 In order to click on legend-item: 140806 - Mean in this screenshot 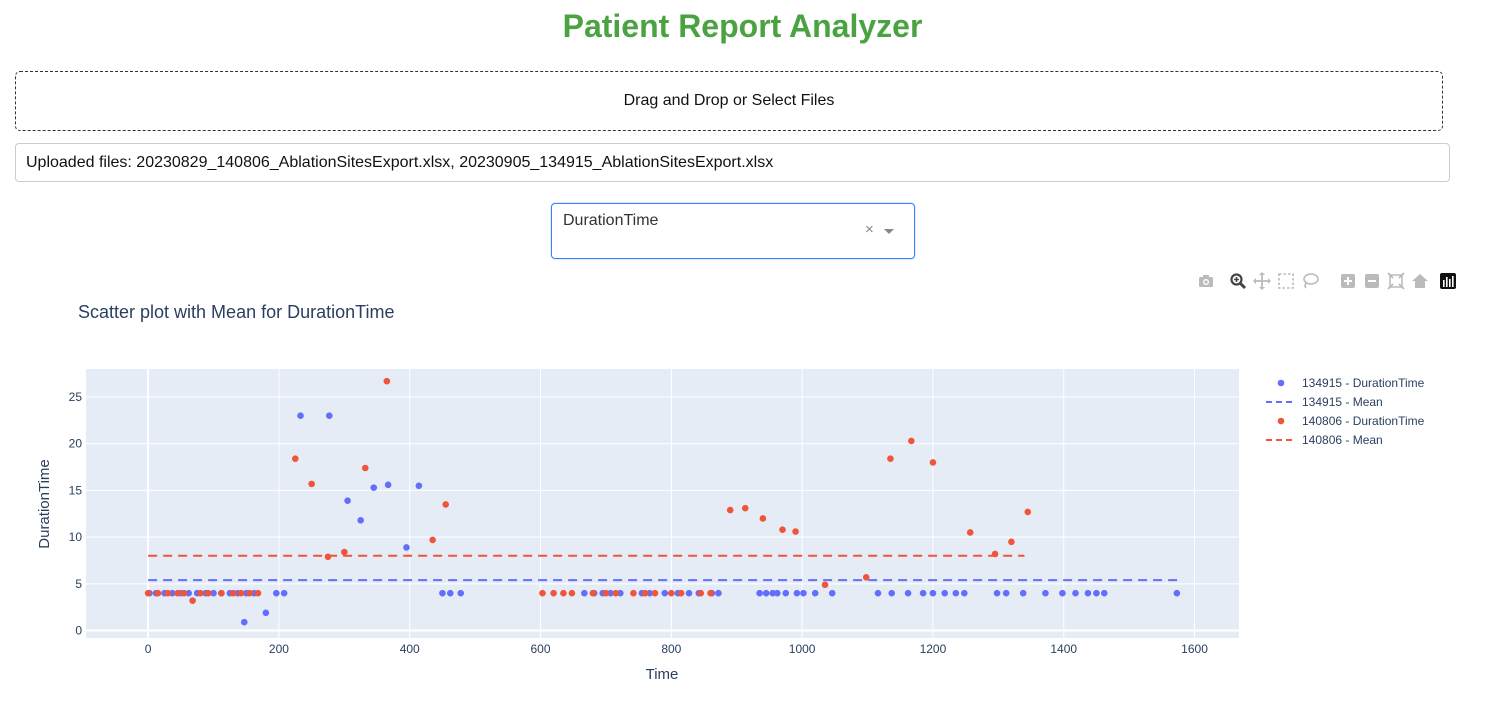, I will do `click(1324, 440)`.